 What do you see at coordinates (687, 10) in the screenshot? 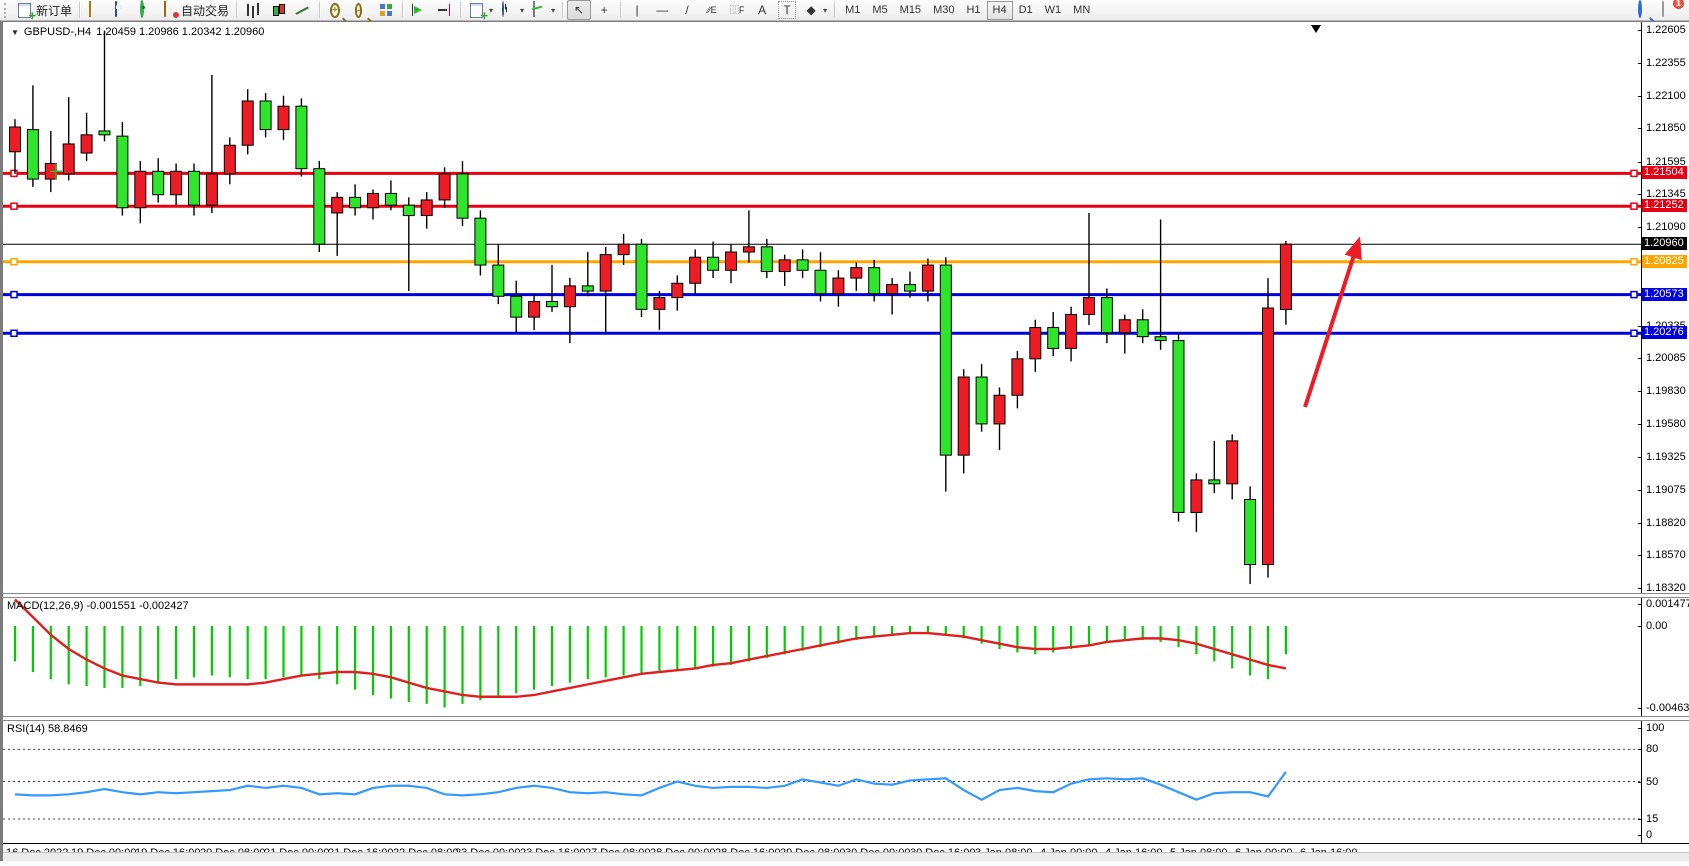
I see `trendline-button: /` at bounding box center [687, 10].